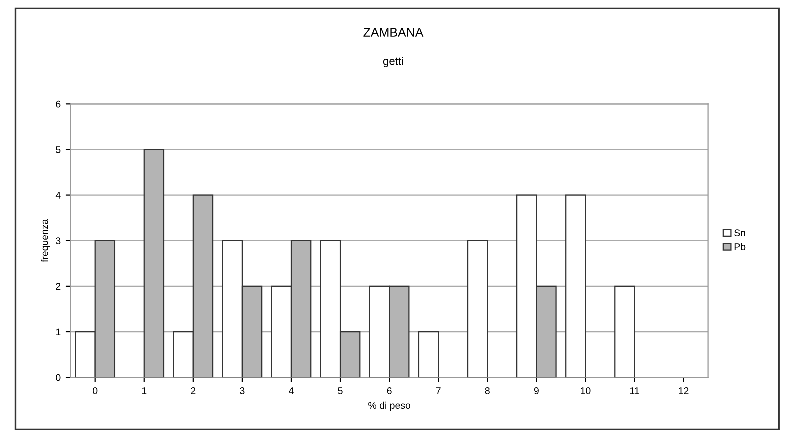  What do you see at coordinates (58, 150) in the screenshot?
I see `y-tick-label: 5` at bounding box center [58, 150].